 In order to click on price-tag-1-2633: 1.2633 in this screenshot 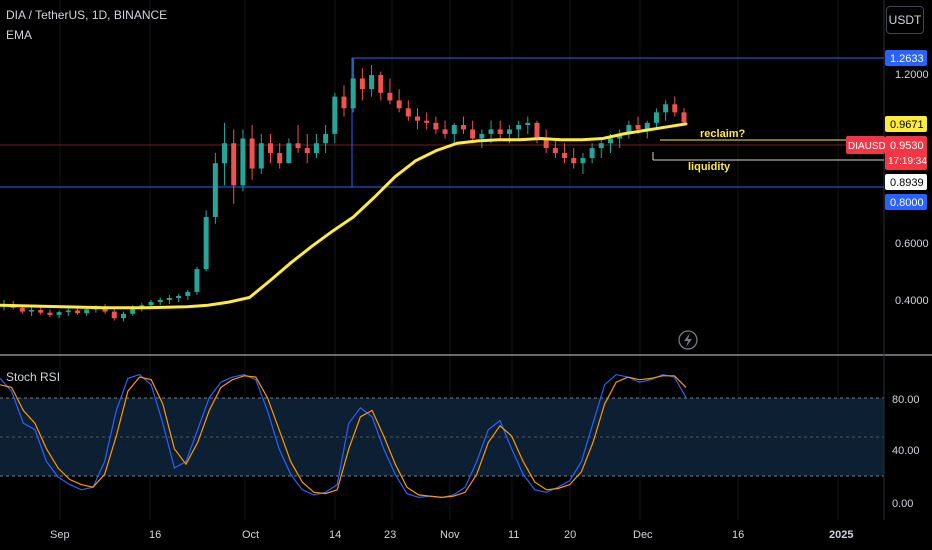, I will do `click(906, 58)`.